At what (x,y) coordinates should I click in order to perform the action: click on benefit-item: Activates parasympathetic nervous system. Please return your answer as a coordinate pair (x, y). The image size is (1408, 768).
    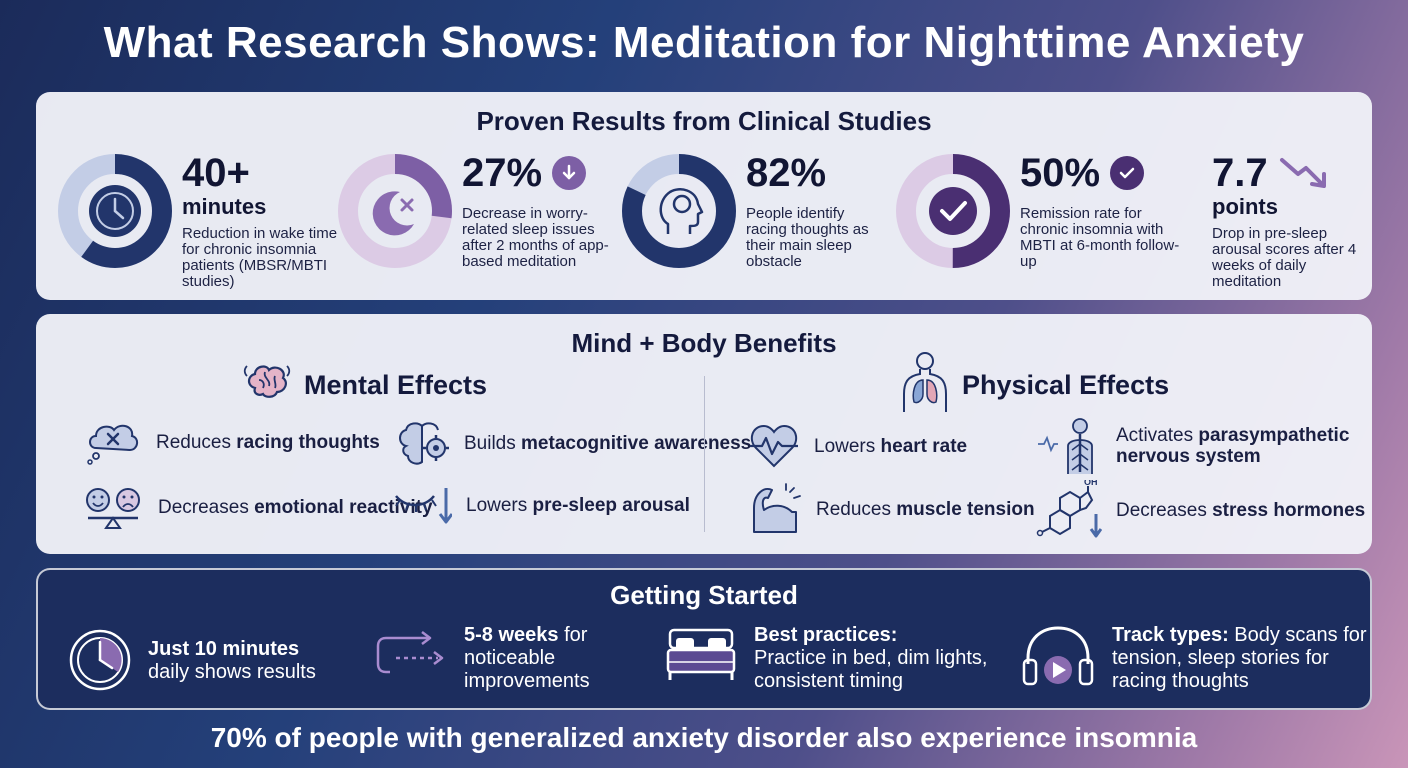
    Looking at the image, I should click on (1205, 446).